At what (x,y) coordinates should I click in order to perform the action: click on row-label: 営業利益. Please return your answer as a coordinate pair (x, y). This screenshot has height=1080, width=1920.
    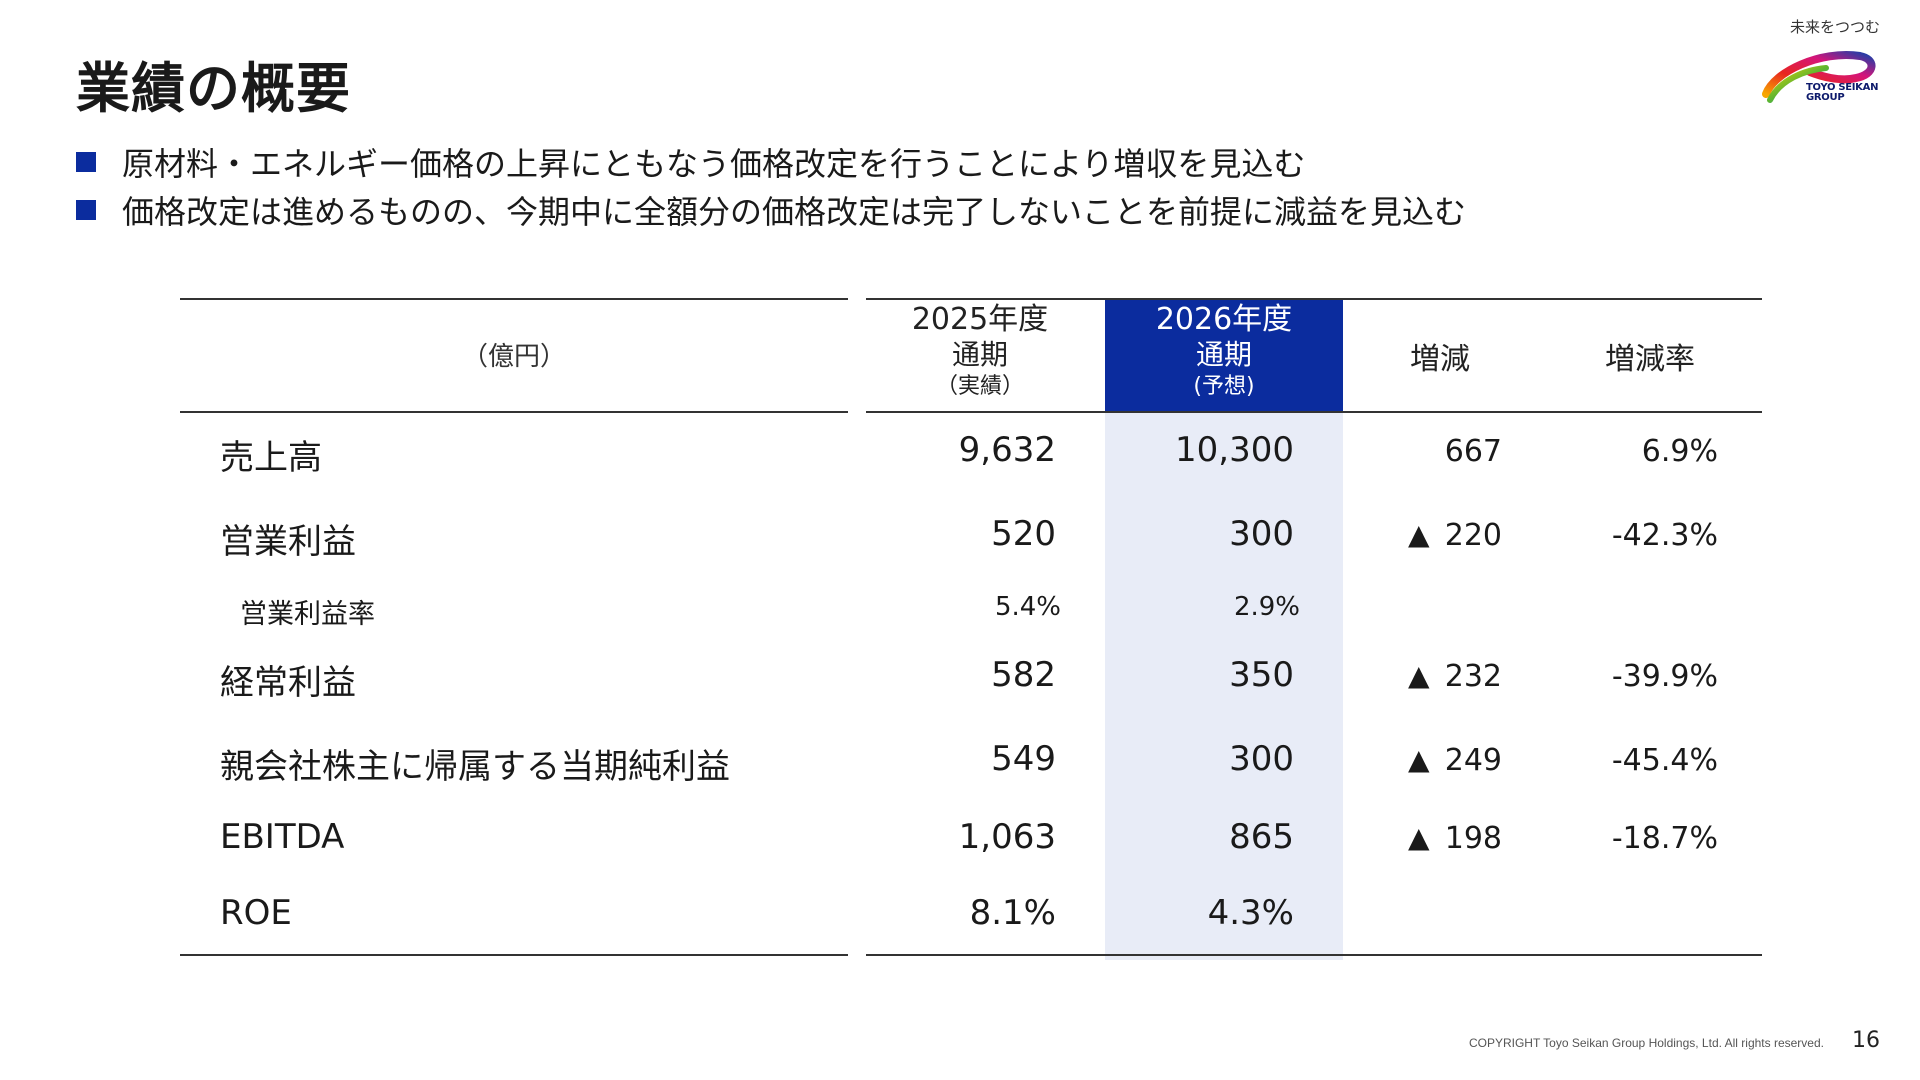
    Looking at the image, I should click on (288, 542).